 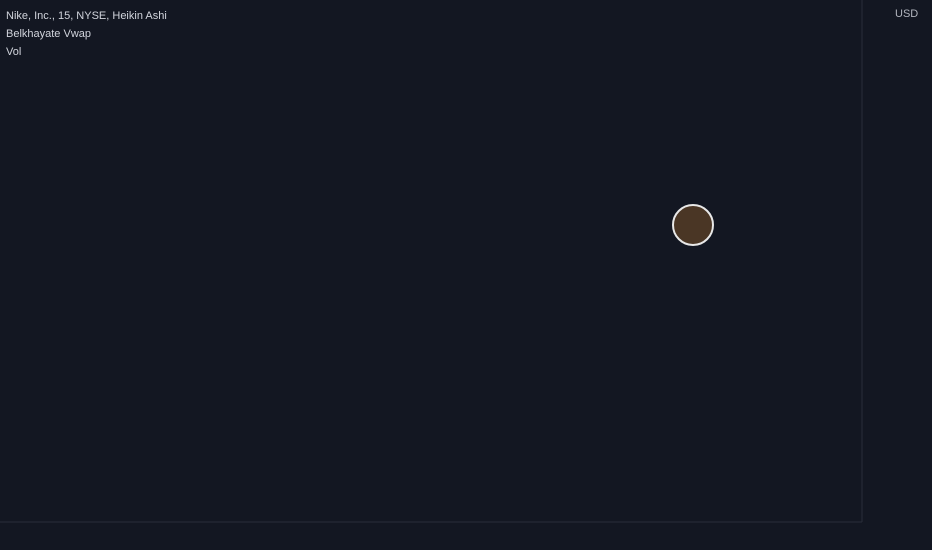 I want to click on chart-title: Nike, Inc., 15, NYSE, Heikin Ashi, so click(x=86, y=16).